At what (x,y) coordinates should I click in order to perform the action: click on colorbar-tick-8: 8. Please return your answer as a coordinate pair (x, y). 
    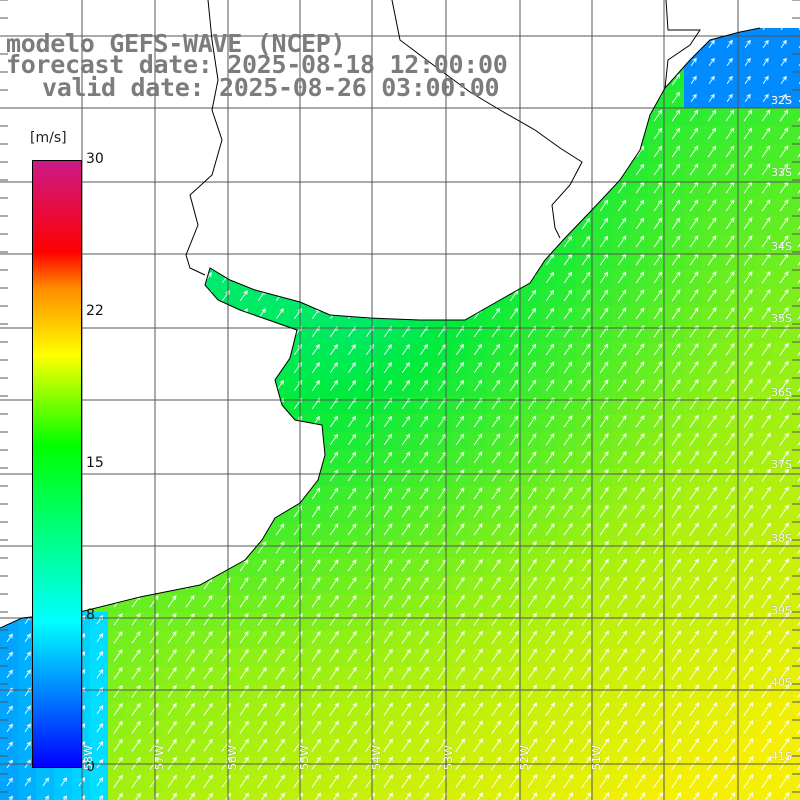
    Looking at the image, I should click on (90, 615).